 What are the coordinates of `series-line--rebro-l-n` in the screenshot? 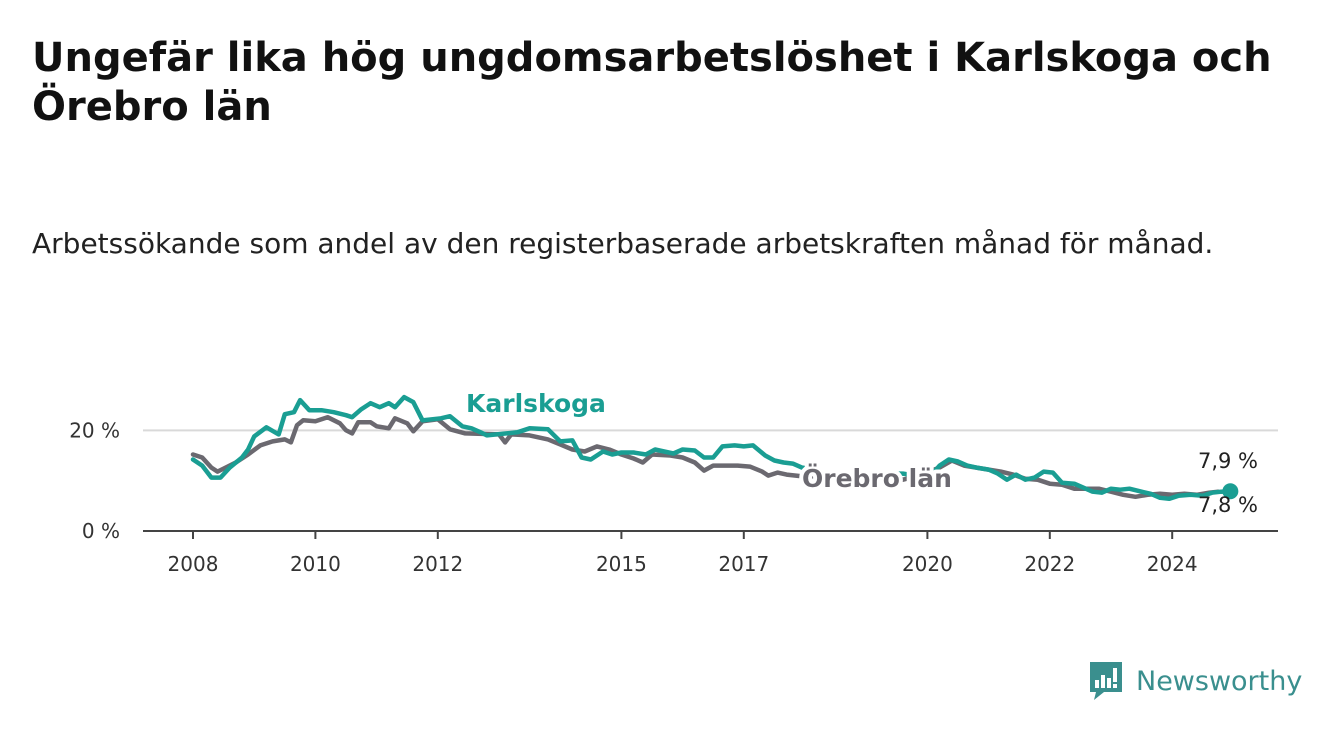 It's located at (705, 457).